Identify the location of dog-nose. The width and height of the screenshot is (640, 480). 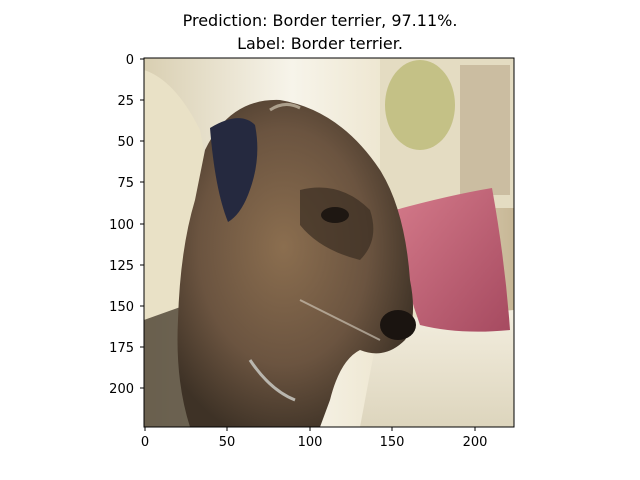
(398, 325).